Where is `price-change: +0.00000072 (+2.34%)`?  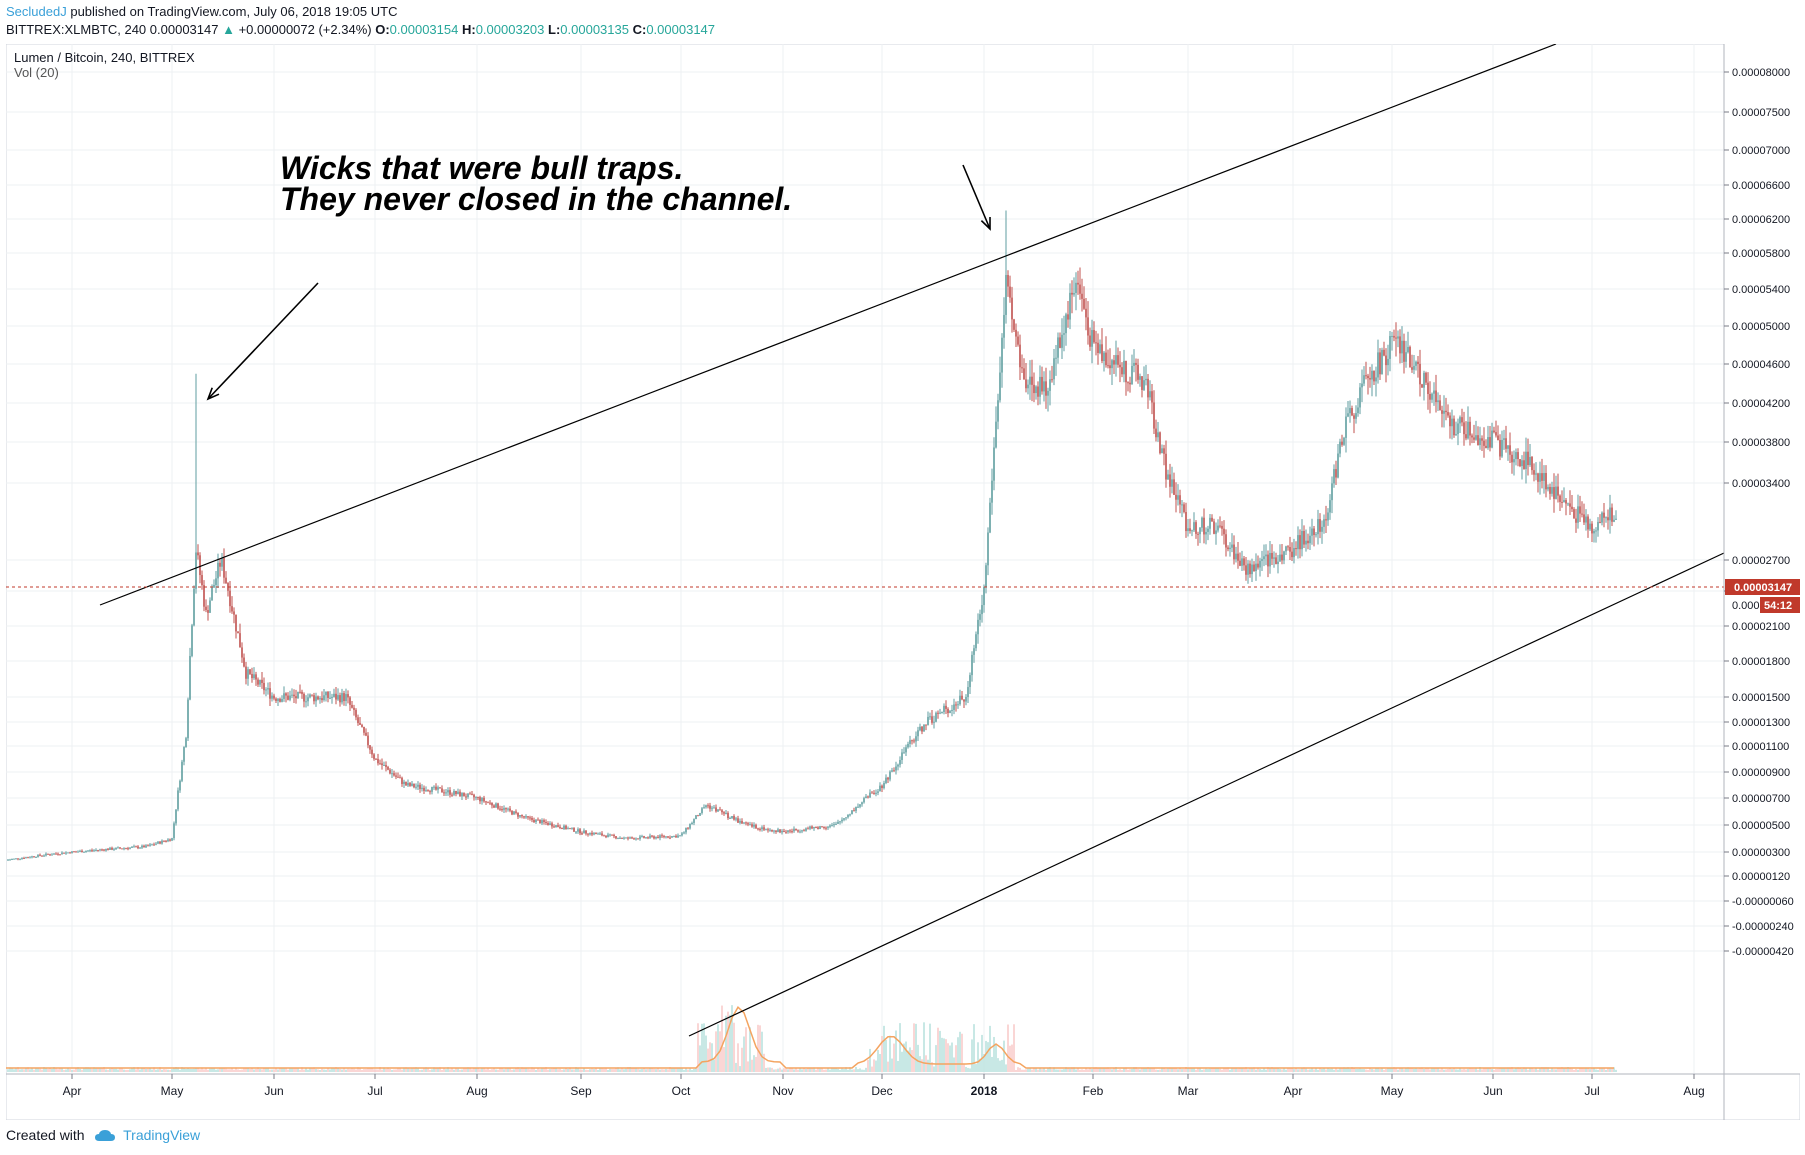 price-change: +0.00000072 (+2.34%) is located at coordinates (305, 29).